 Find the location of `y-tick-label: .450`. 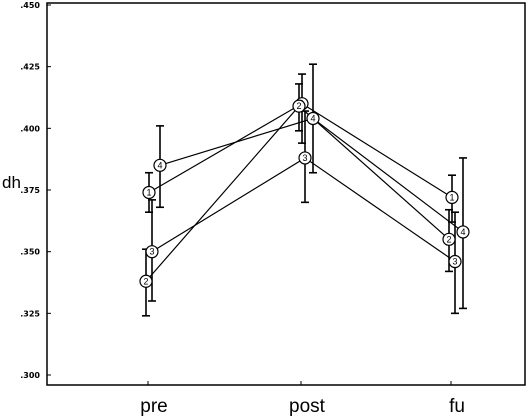

y-tick-label: .450 is located at coordinates (30, 5).